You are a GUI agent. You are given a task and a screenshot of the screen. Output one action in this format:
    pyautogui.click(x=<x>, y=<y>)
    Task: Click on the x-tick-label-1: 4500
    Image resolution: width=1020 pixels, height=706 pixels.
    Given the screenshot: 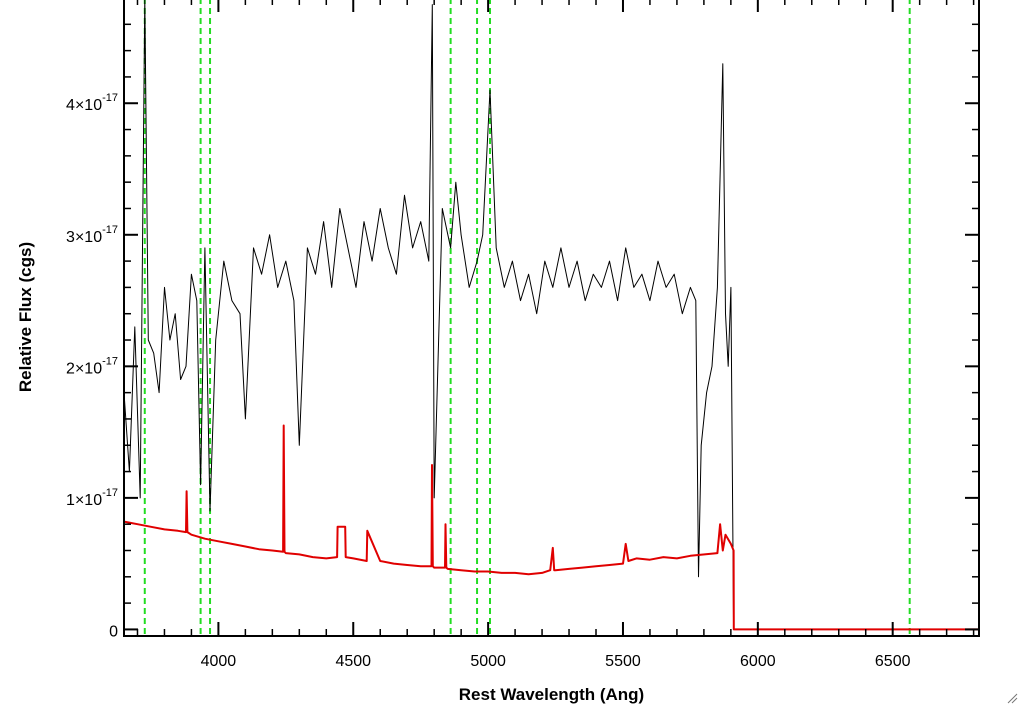 What is the action you would take?
    pyautogui.click(x=353, y=661)
    